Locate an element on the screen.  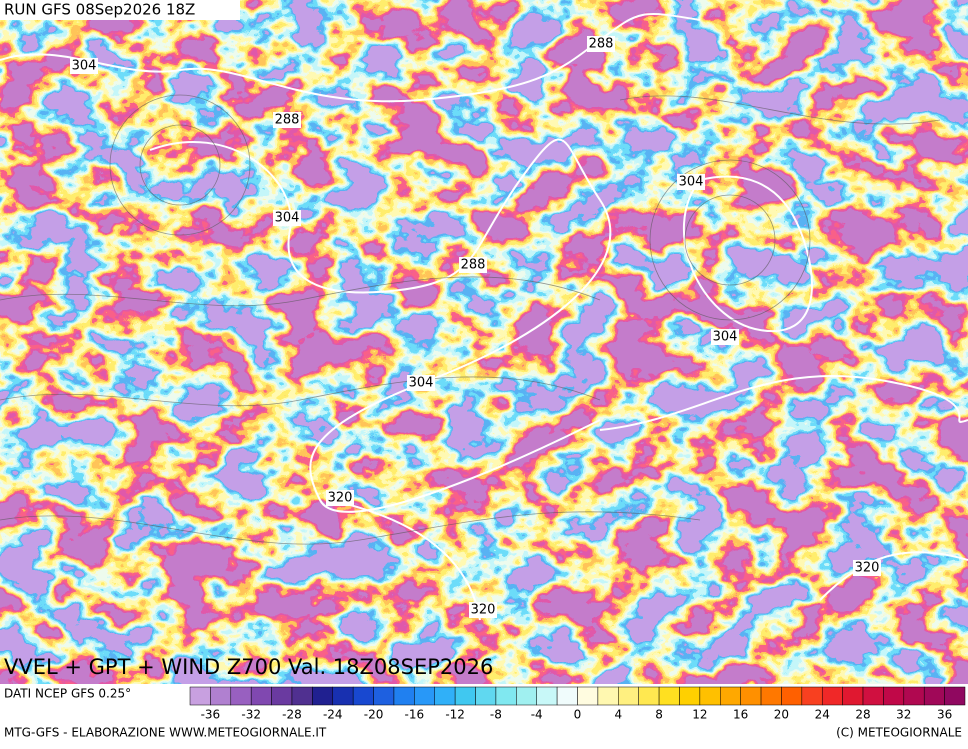
colorbar-tick-label: -8 is located at coordinates (496, 715).